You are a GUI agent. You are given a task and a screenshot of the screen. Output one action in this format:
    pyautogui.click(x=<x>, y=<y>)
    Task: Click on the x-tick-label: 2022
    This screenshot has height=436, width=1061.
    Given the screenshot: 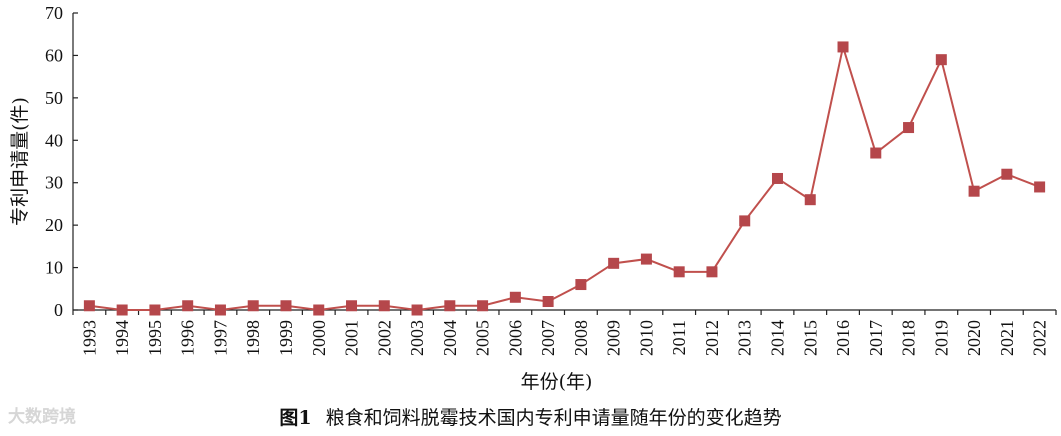 What is the action you would take?
    pyautogui.click(x=1040, y=338)
    